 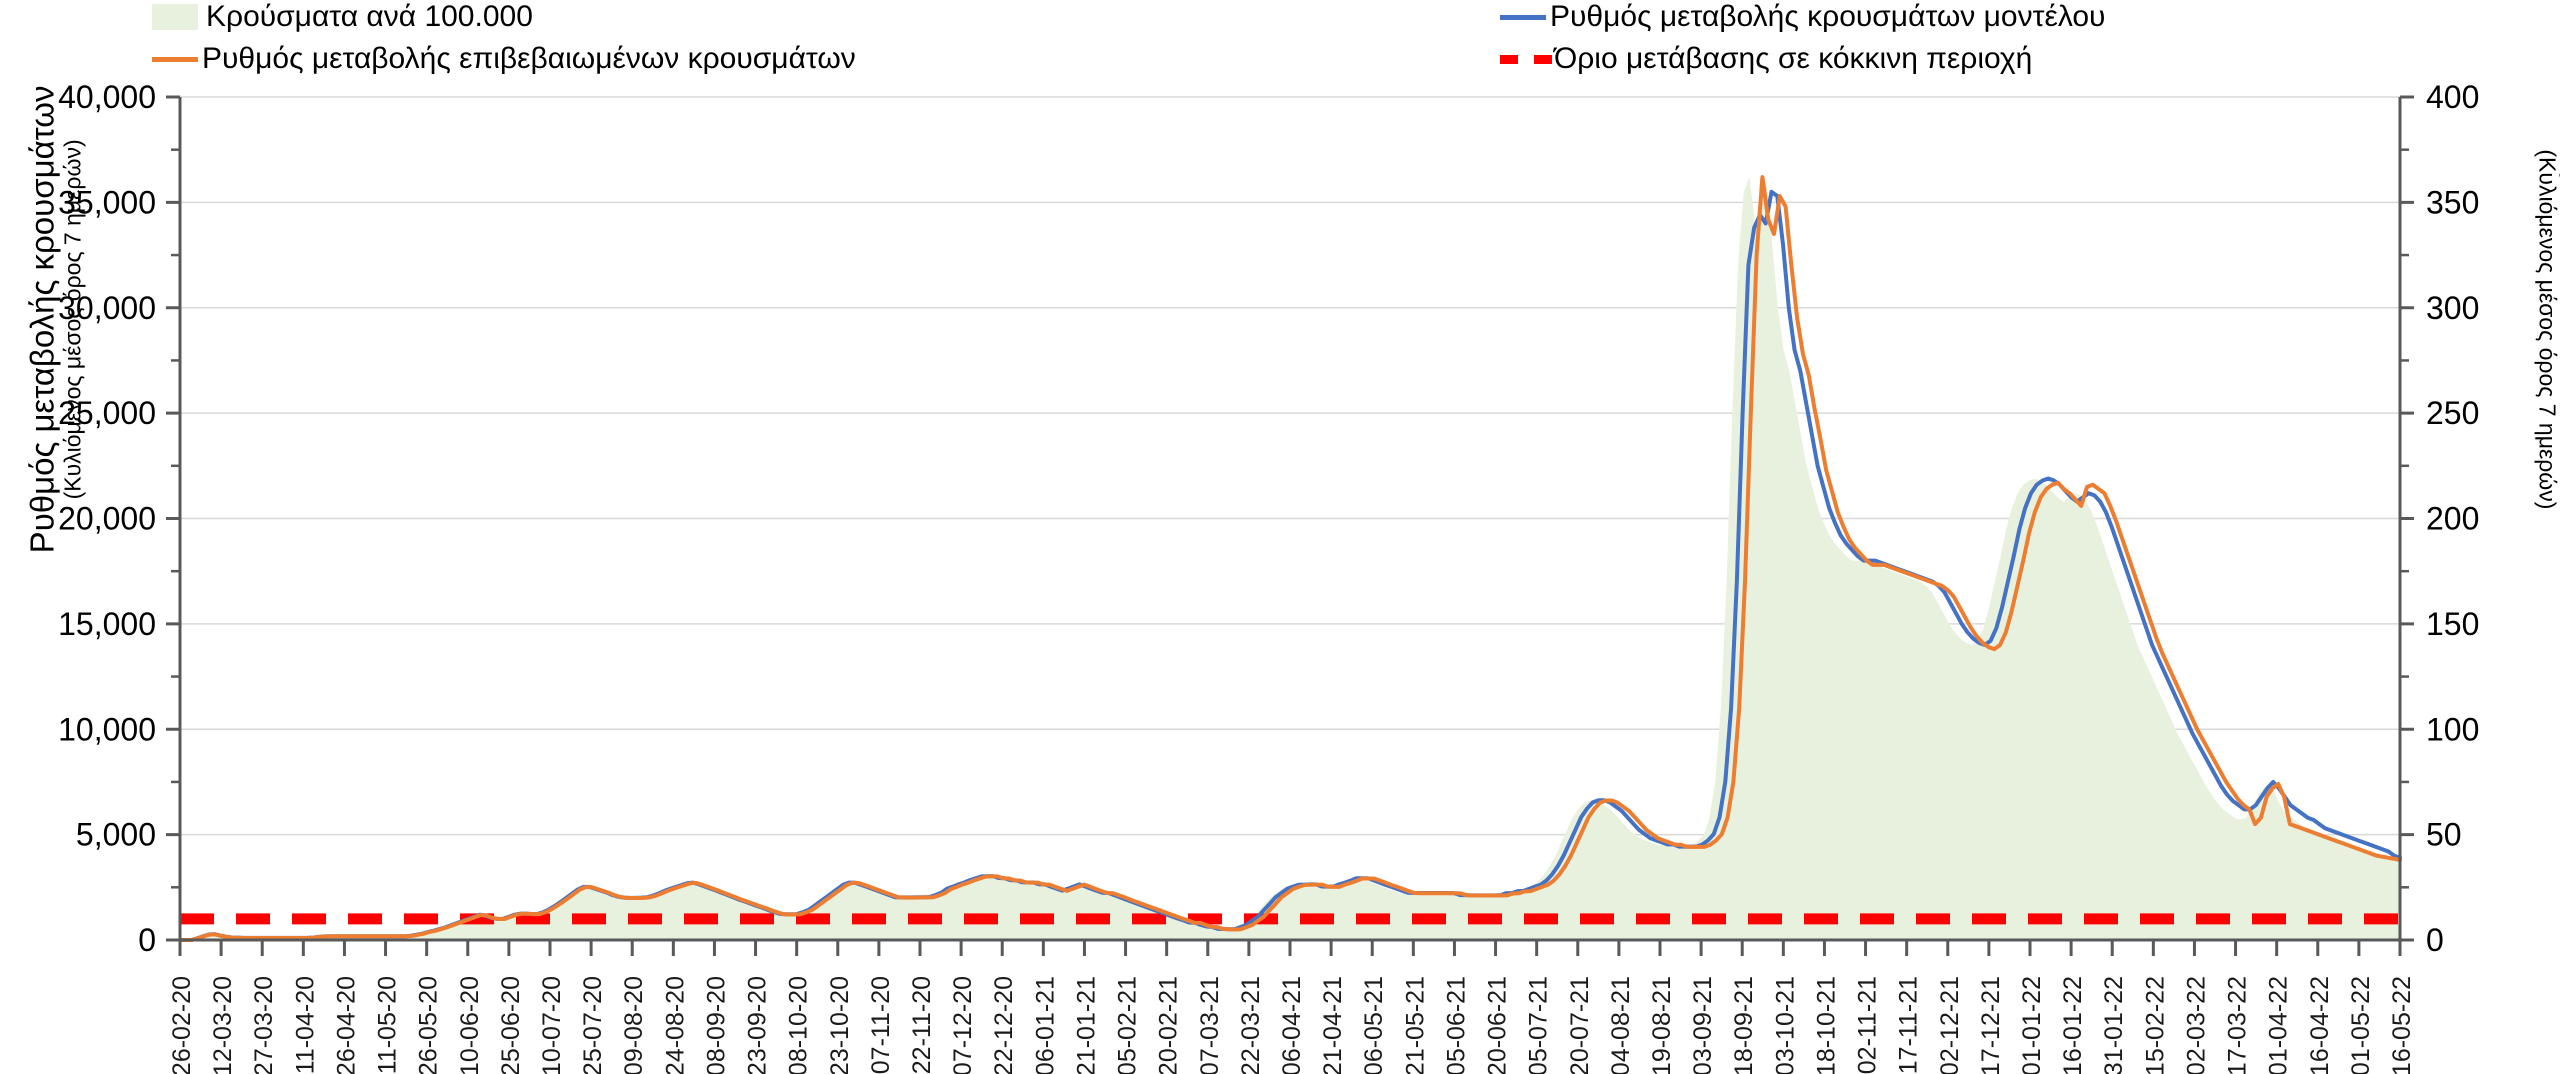 I want to click on x-tick-label: 21-01-21, so click(x=1086, y=1025).